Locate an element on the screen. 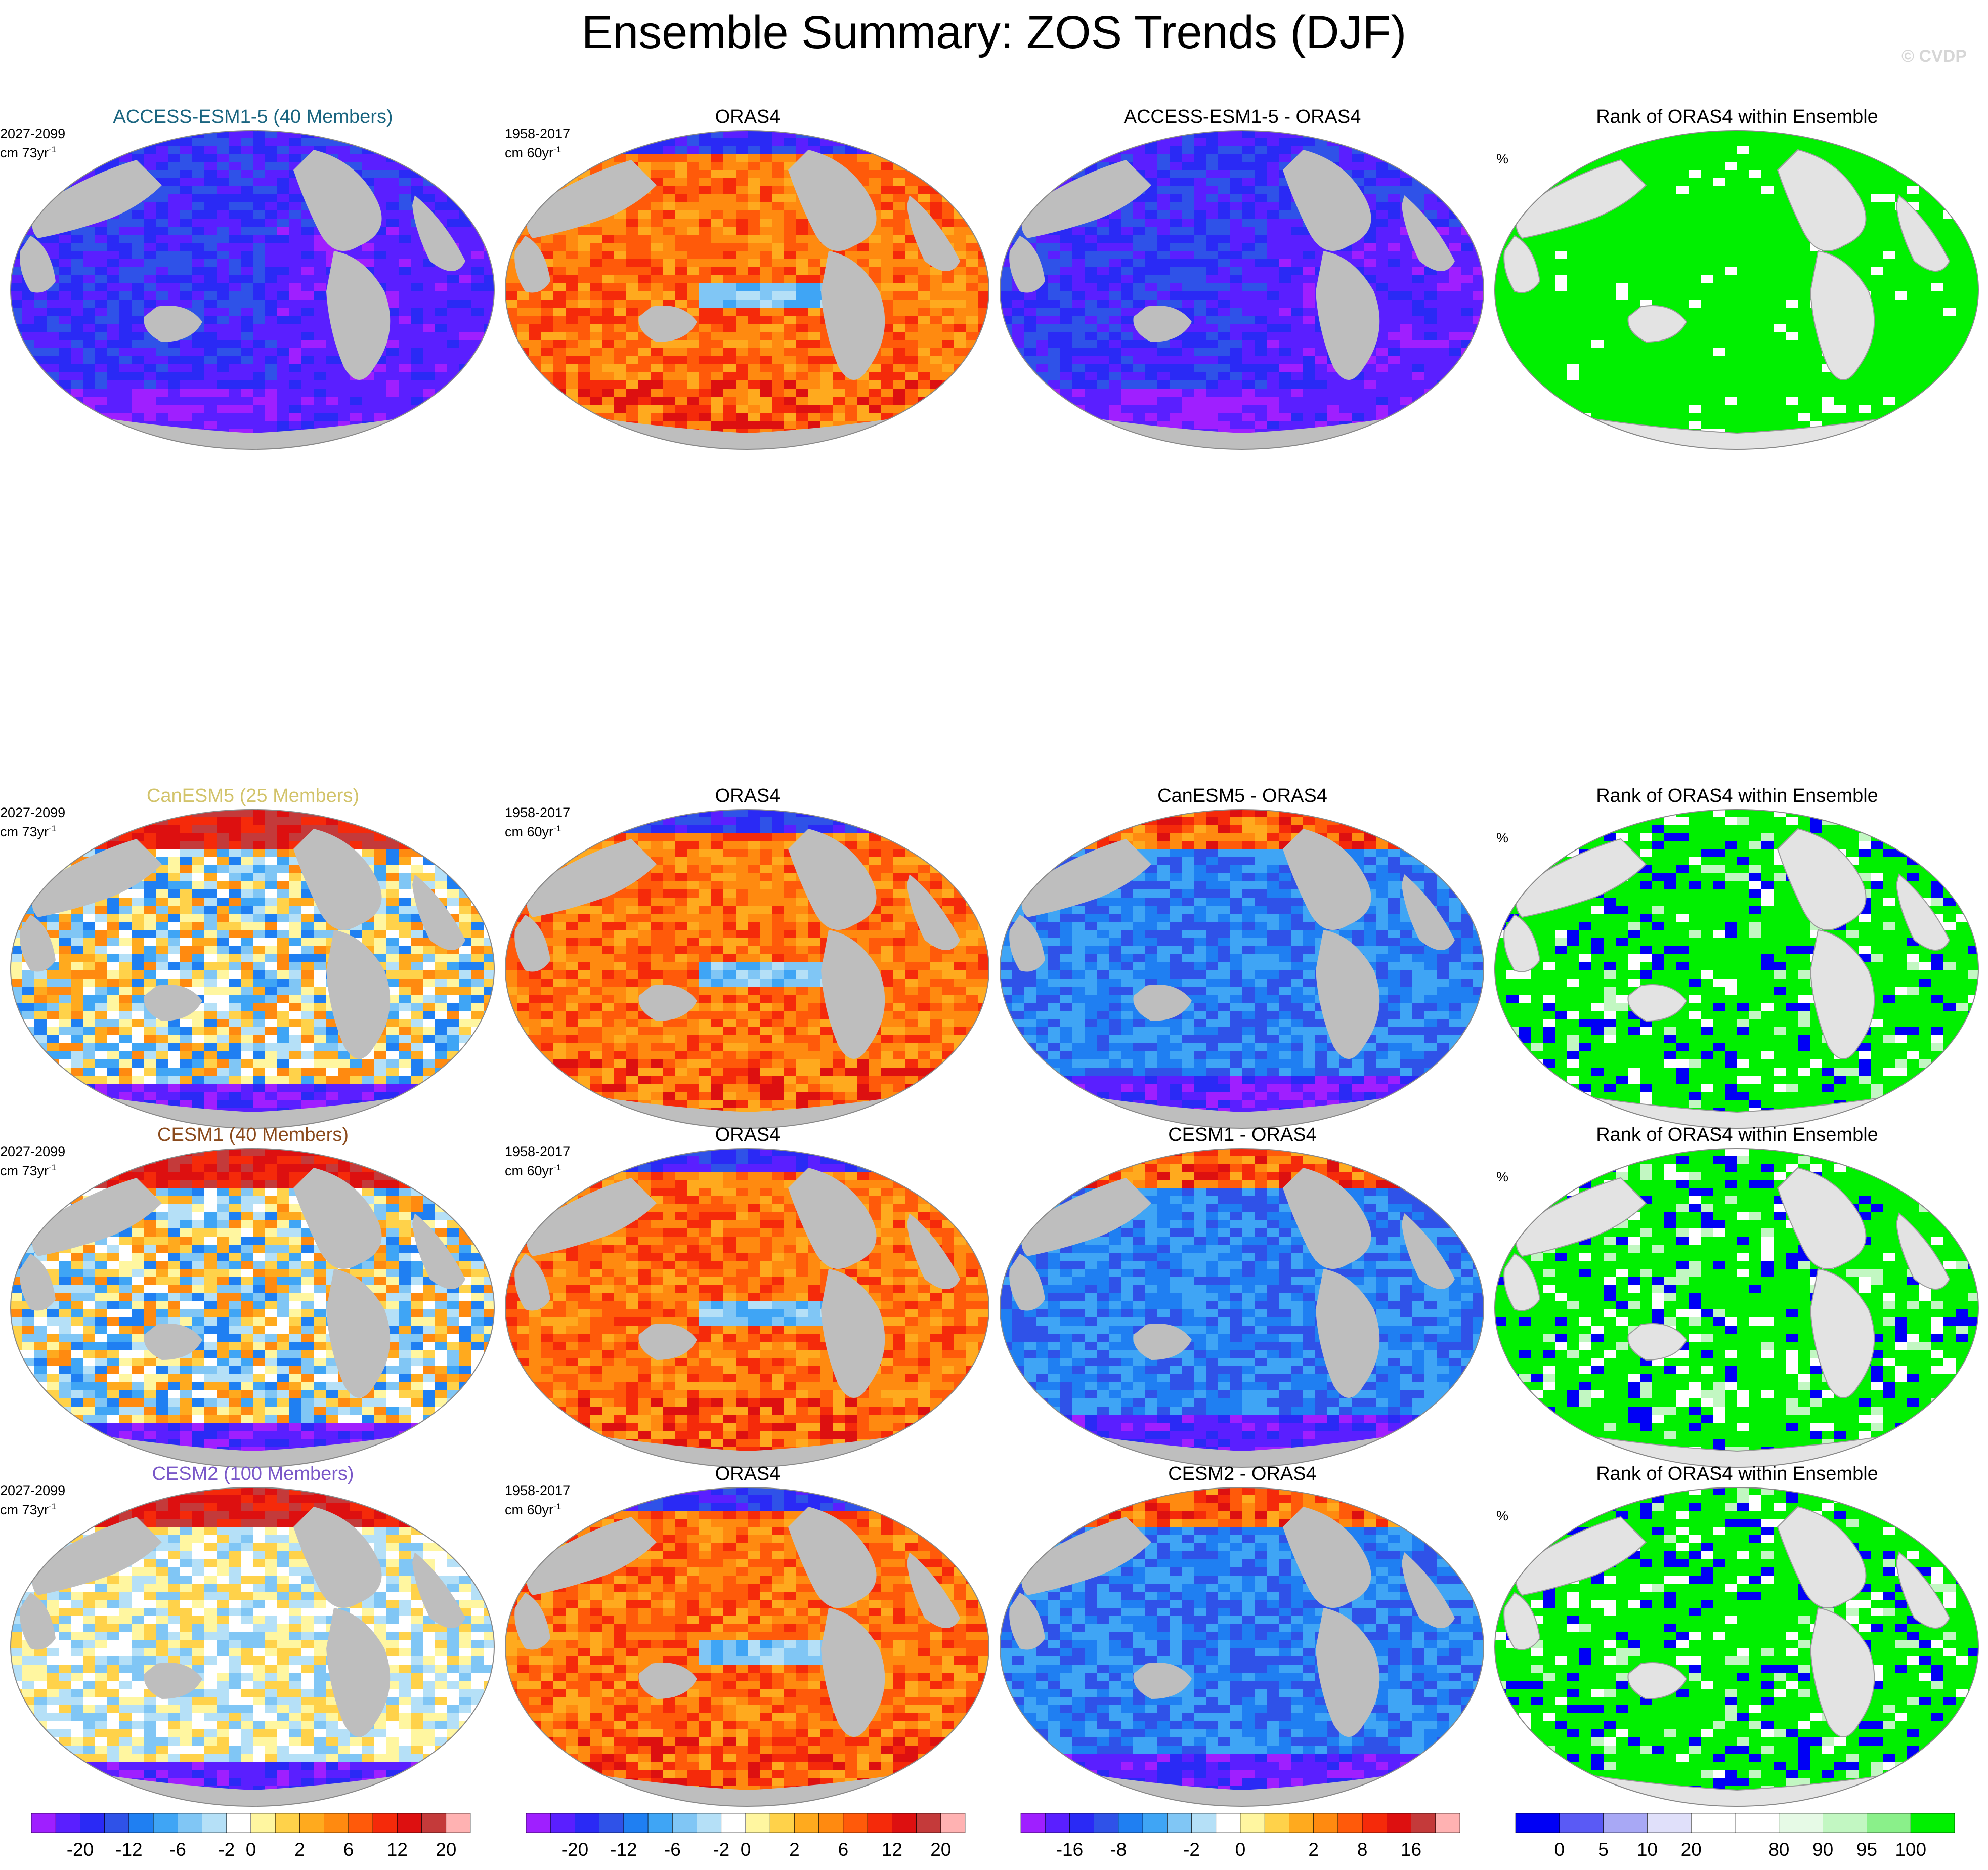 The height and width of the screenshot is (1870, 1988). period-label: 1958-2017 is located at coordinates (537, 133).